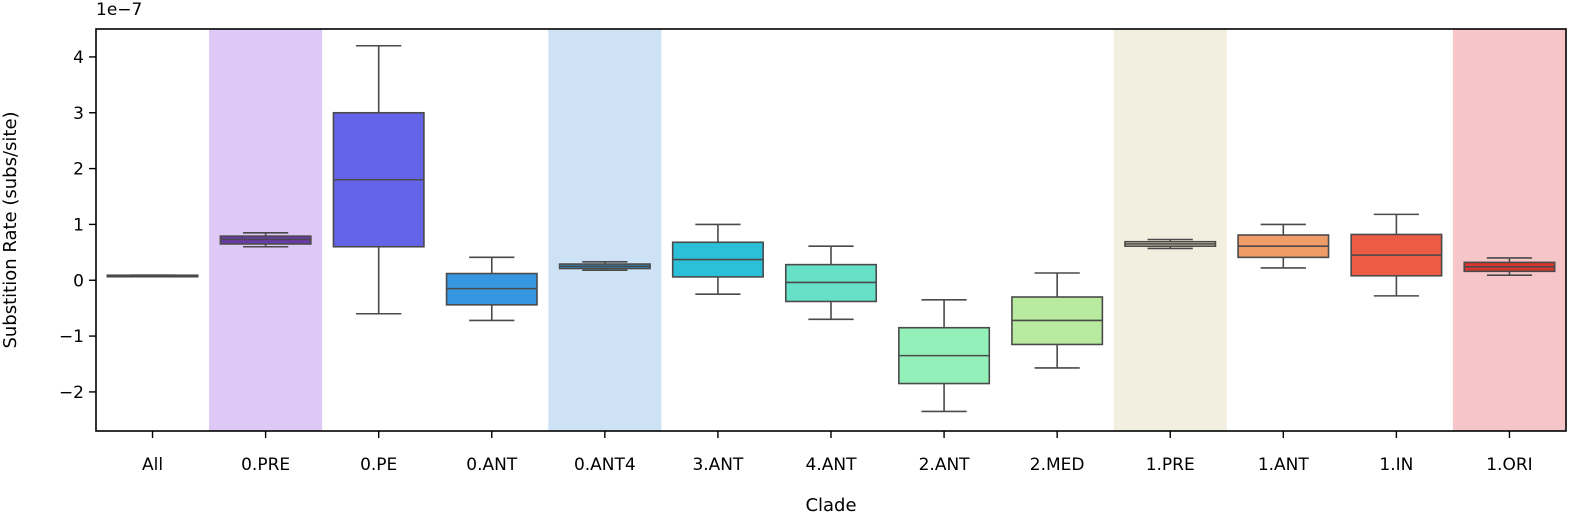 Image resolution: width=1586 pixels, height=518 pixels. What do you see at coordinates (78, 281) in the screenshot?
I see `y-tick-label: 0` at bounding box center [78, 281].